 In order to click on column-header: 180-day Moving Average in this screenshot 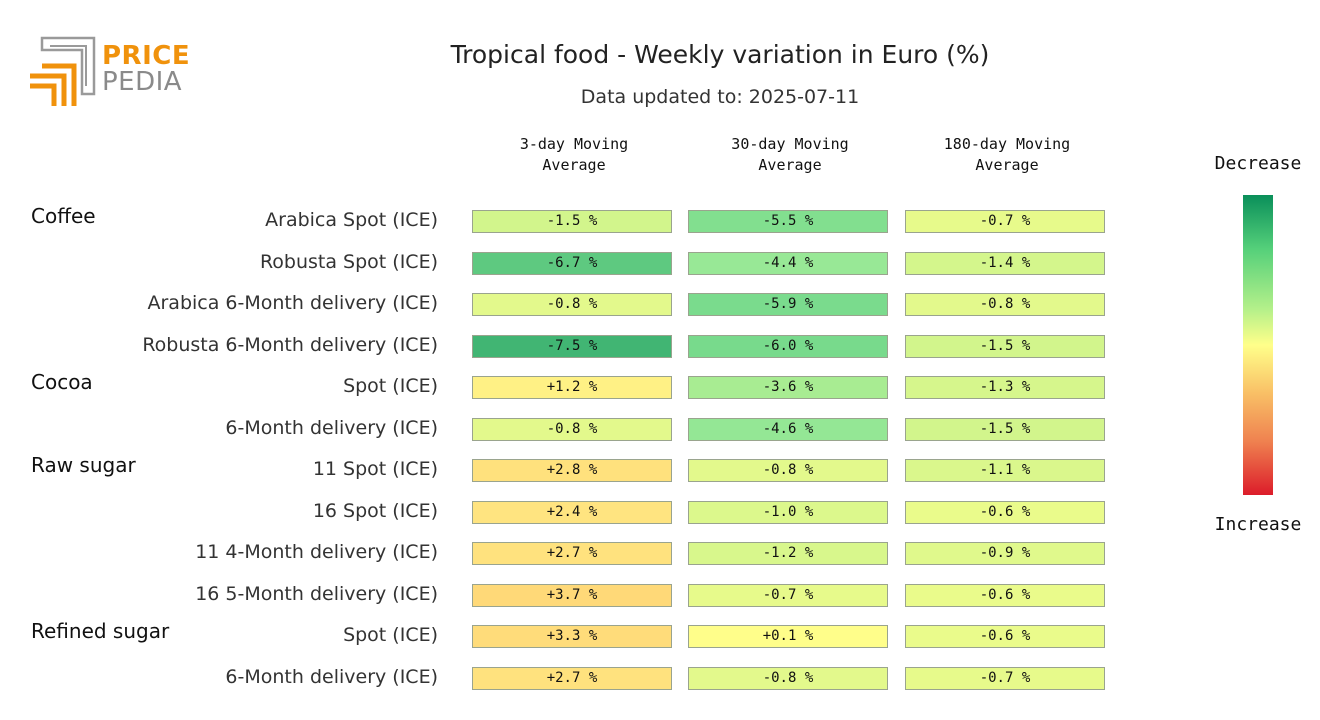, I will do `click(1007, 154)`.